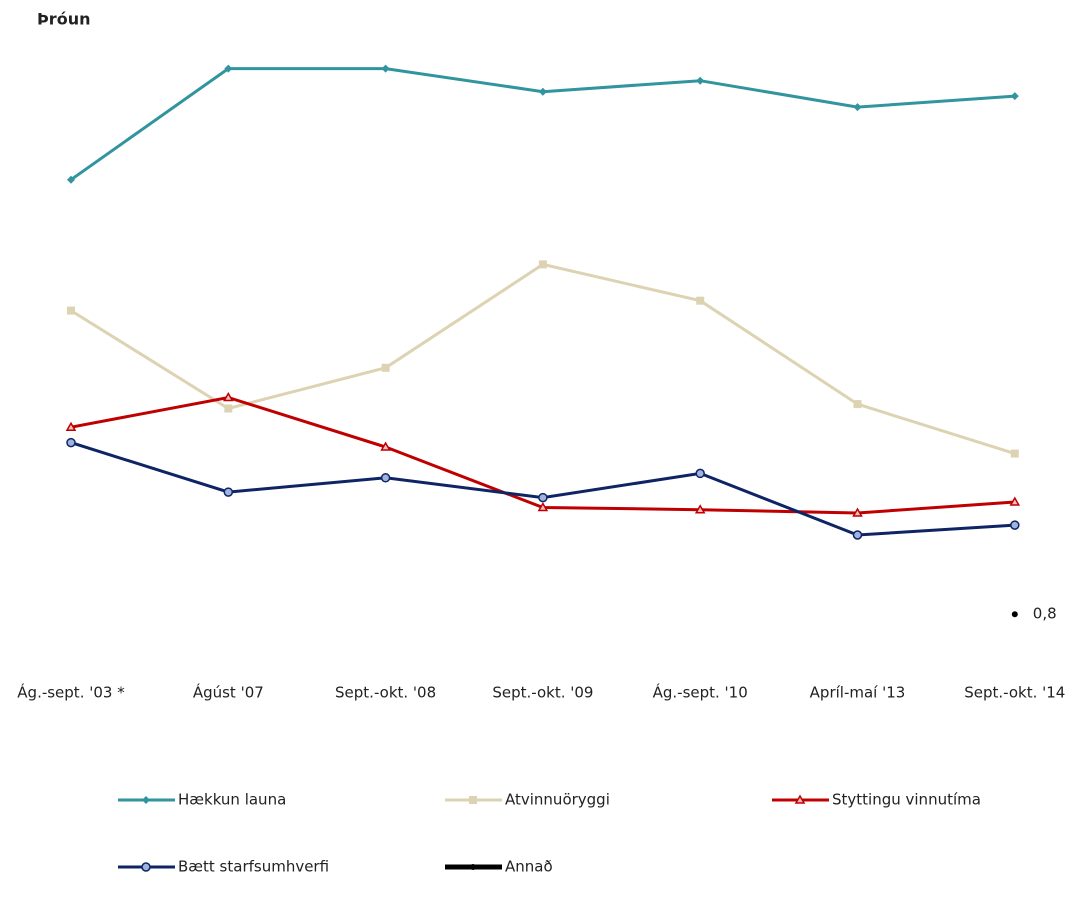  Describe the element at coordinates (858, 693) in the screenshot. I see `x-tick-label: Apríl-maí '13` at that location.